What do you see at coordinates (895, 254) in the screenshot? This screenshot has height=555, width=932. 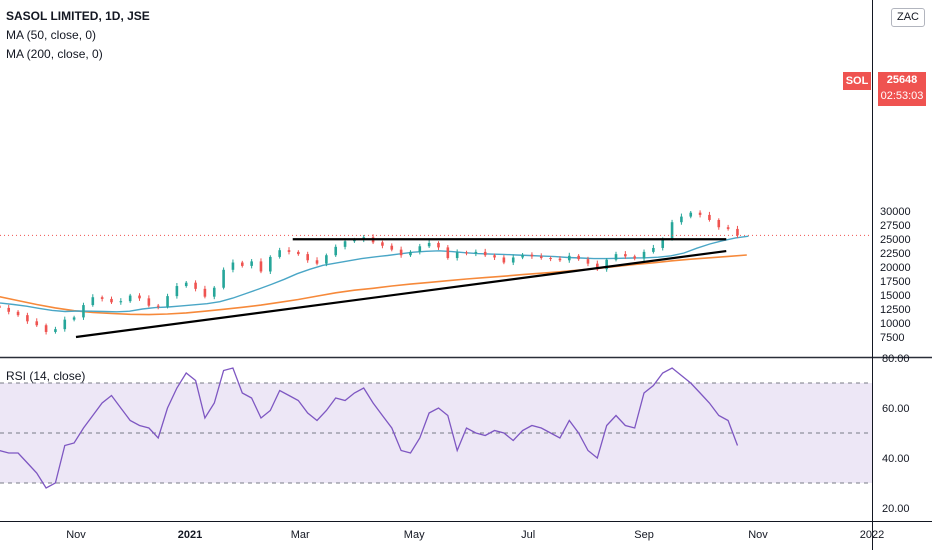 I see `price-tick-label: 22500` at bounding box center [895, 254].